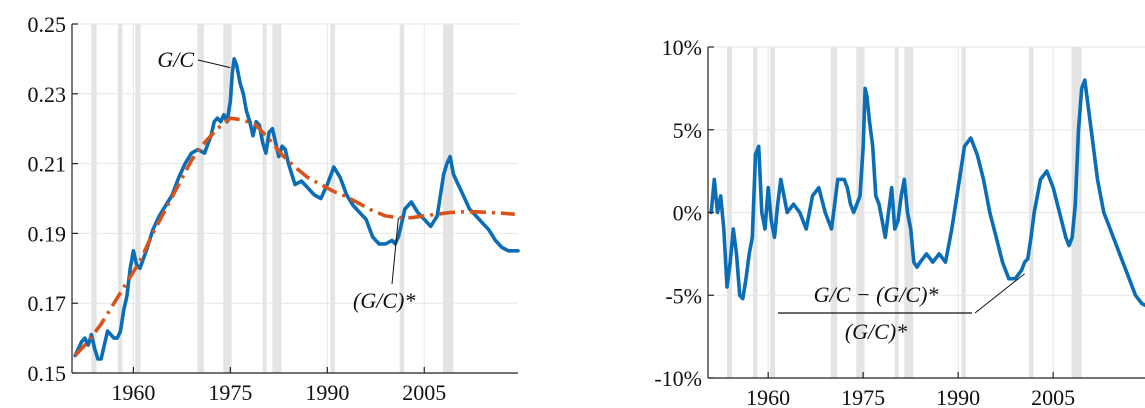 Image resolution: width=1145 pixels, height=408 pixels. What do you see at coordinates (47, 94) in the screenshot?
I see `y-tick-label: 0.23` at bounding box center [47, 94].